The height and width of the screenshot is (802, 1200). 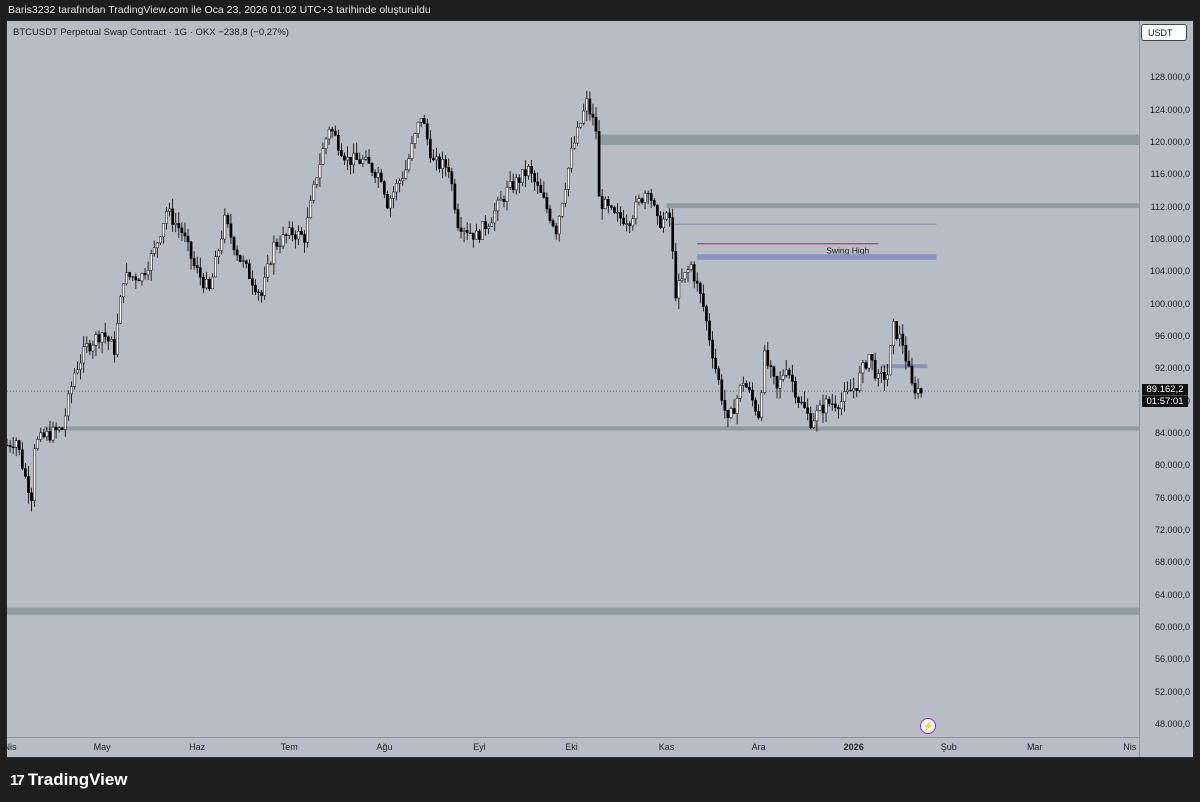 I want to click on time-tick-label: 2026, so click(x=853, y=747).